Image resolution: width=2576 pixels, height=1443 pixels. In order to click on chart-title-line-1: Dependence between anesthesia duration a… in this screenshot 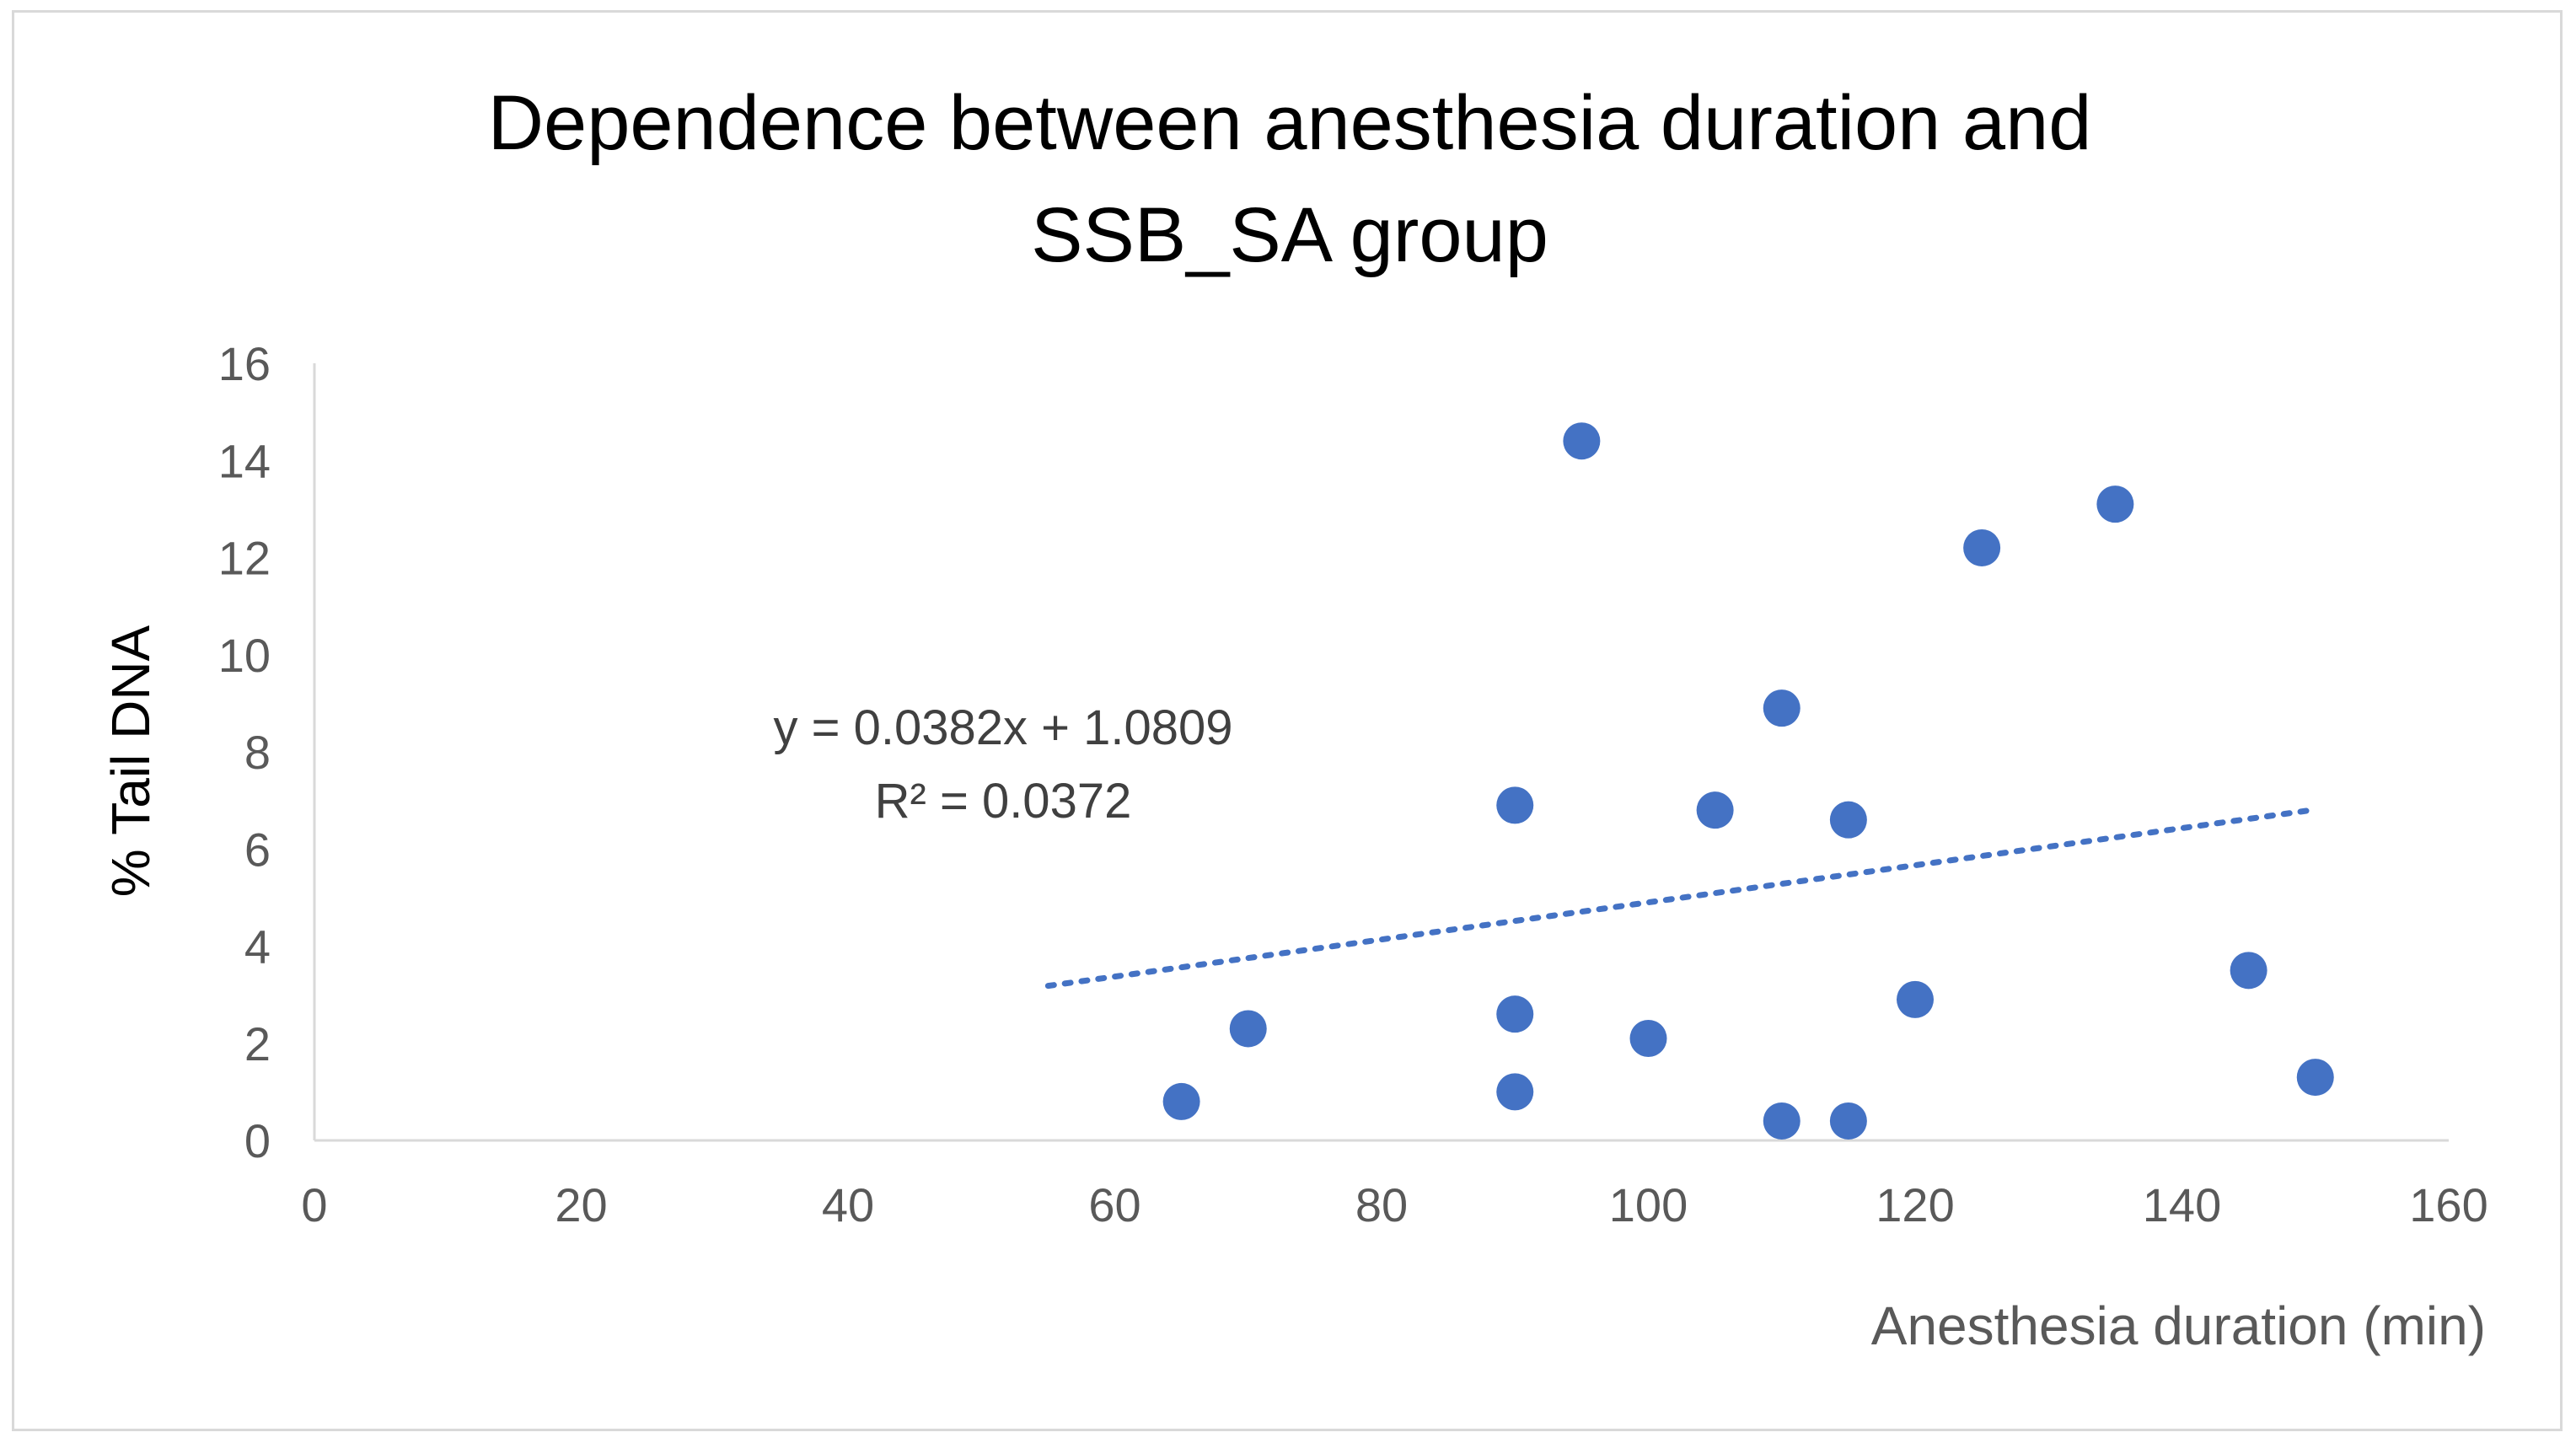, I will do `click(1290, 123)`.